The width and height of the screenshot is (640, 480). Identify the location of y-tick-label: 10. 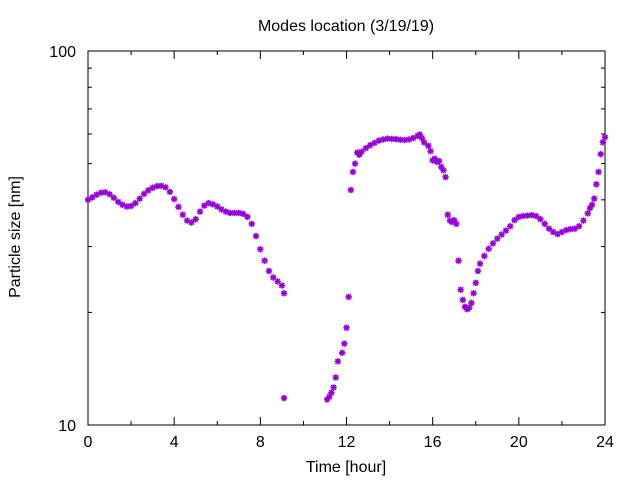
(67, 426).